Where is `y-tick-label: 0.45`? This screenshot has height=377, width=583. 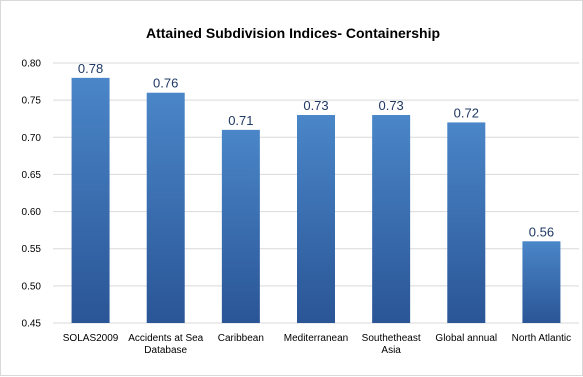
y-tick-label: 0.45 is located at coordinates (32, 324).